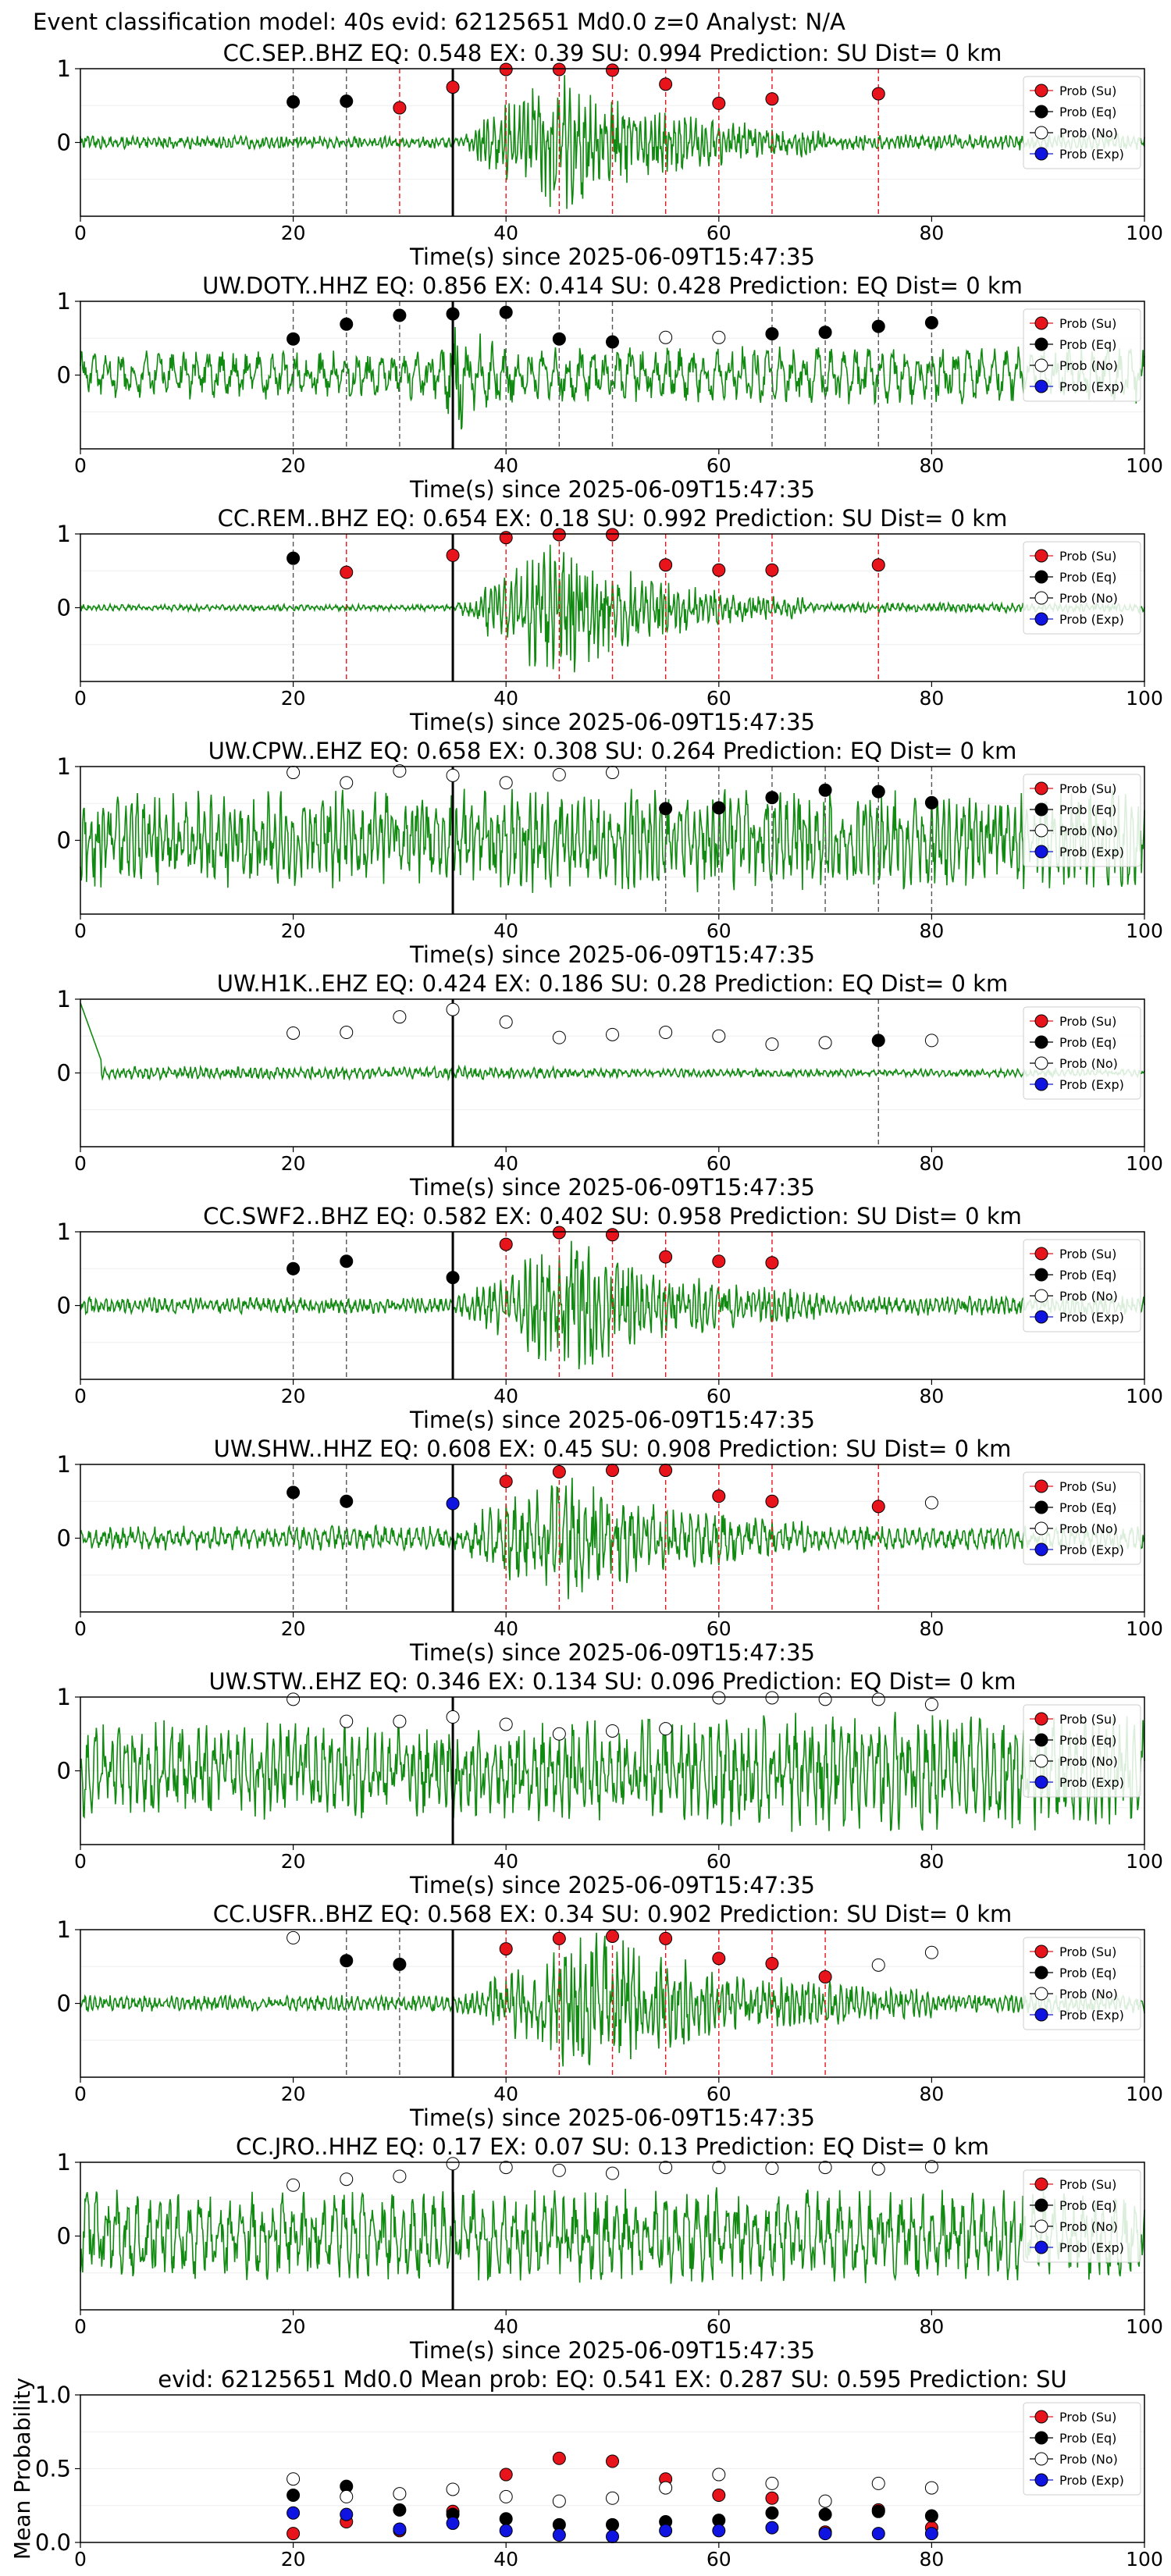  What do you see at coordinates (825, 2514) in the screenshot?
I see `mean-prob-point-eq` at bounding box center [825, 2514].